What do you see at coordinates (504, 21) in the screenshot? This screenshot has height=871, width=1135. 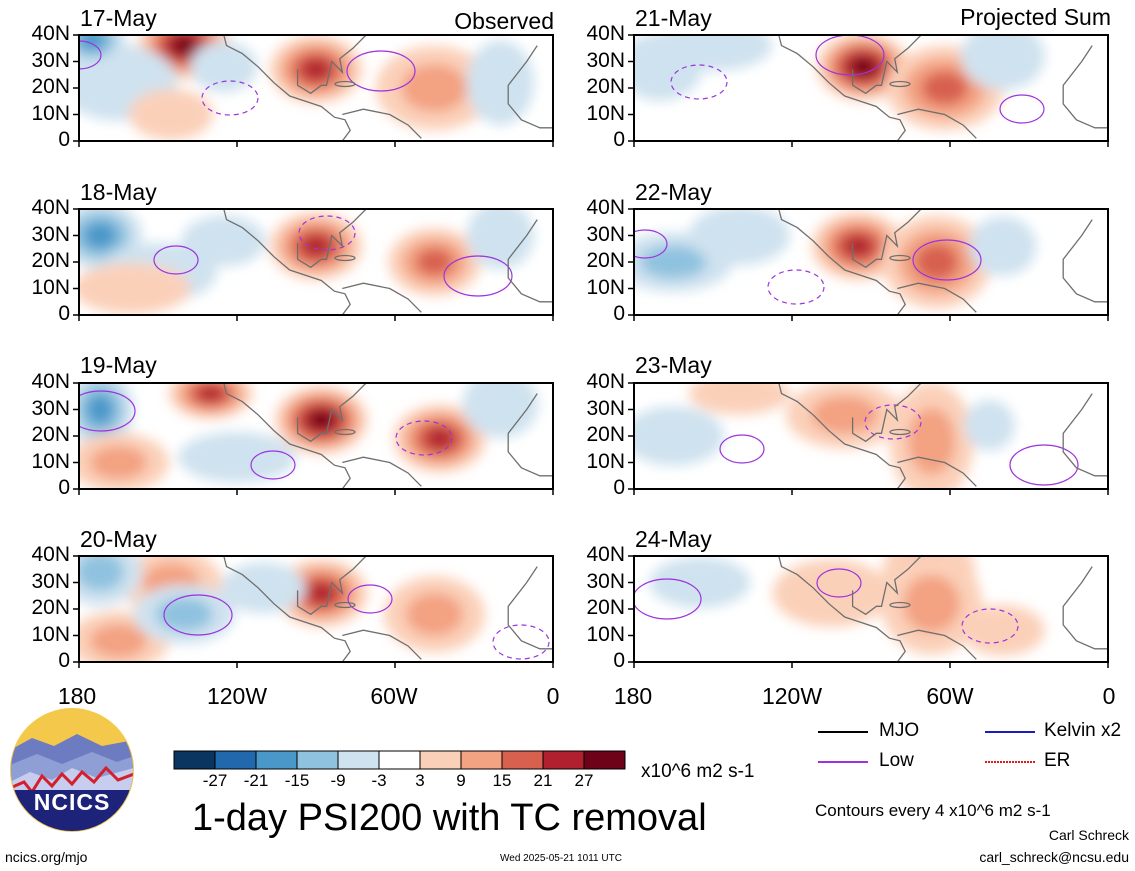 I see `observed-tag: Observed` at bounding box center [504, 21].